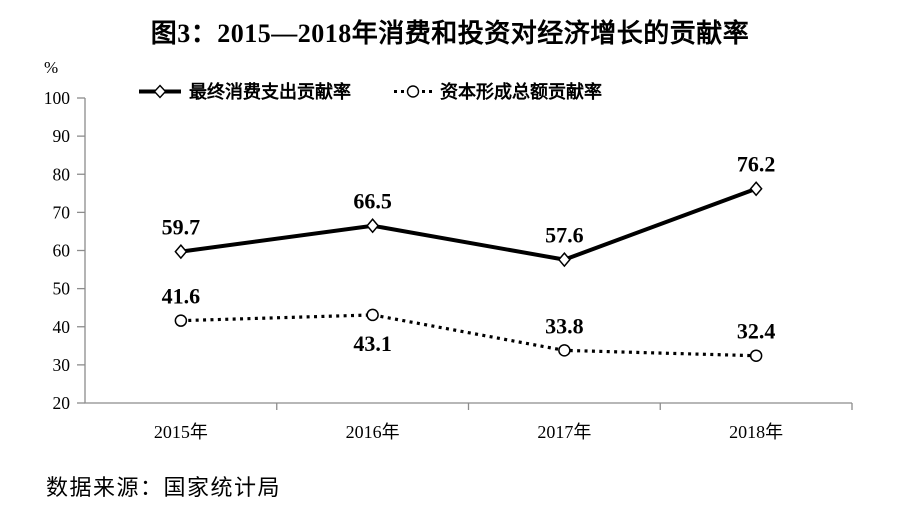 The image size is (900, 518). I want to click on data-point-label: 43.1, so click(372, 343).